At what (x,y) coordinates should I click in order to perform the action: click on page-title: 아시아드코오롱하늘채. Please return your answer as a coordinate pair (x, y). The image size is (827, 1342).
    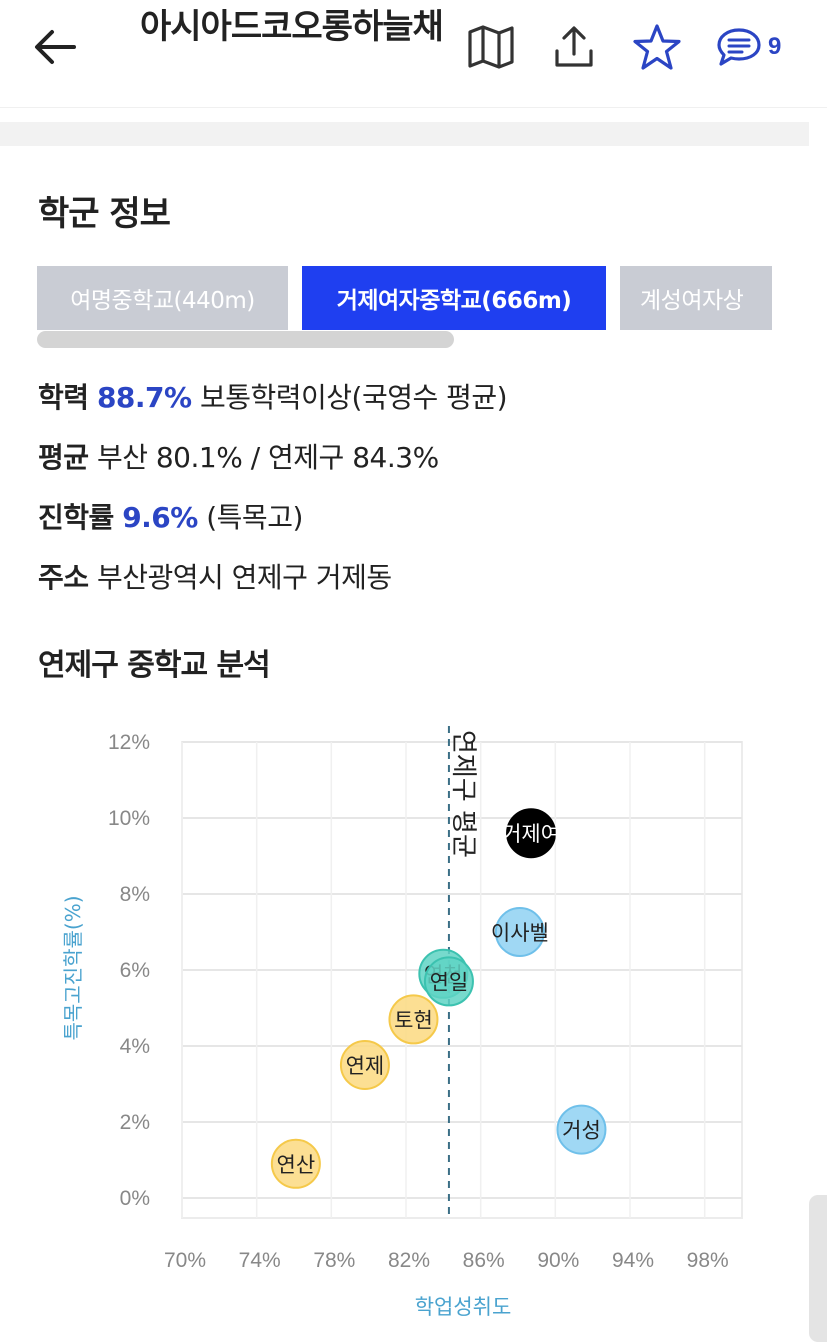
    Looking at the image, I should click on (292, 27).